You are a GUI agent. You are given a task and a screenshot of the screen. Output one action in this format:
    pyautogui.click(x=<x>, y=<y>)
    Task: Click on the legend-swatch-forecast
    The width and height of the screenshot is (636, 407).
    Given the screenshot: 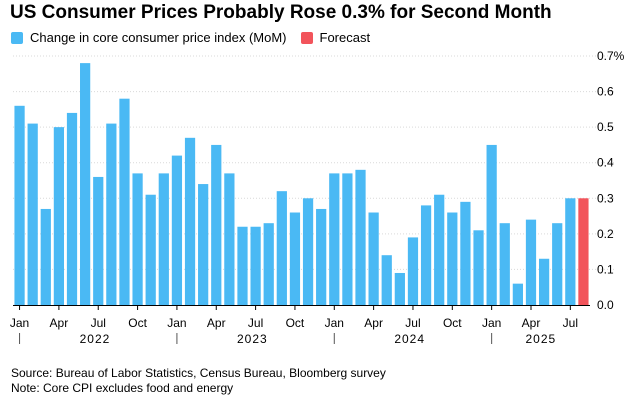 What is the action you would take?
    pyautogui.click(x=306, y=37)
    